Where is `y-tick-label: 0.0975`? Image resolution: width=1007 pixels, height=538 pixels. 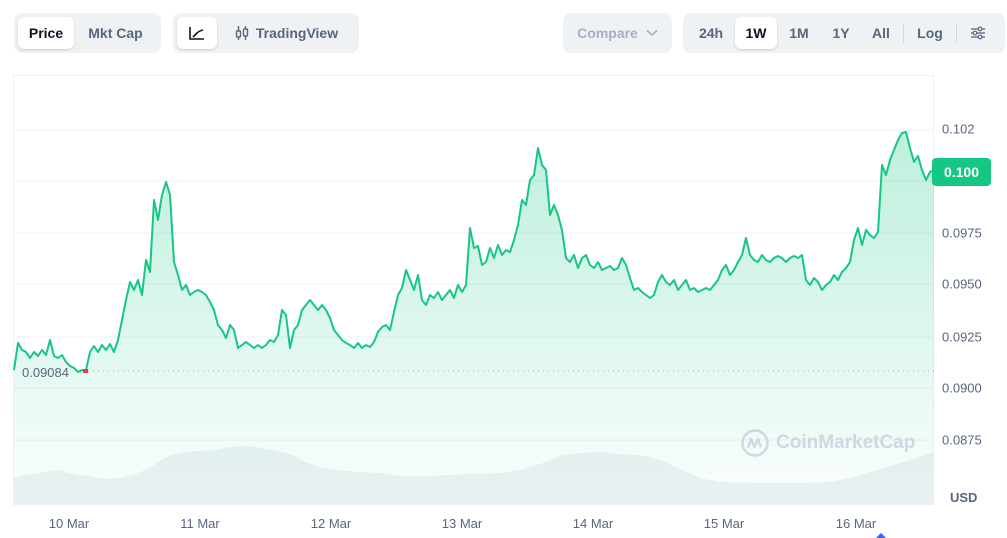 y-tick-label: 0.0975 is located at coordinates (962, 233).